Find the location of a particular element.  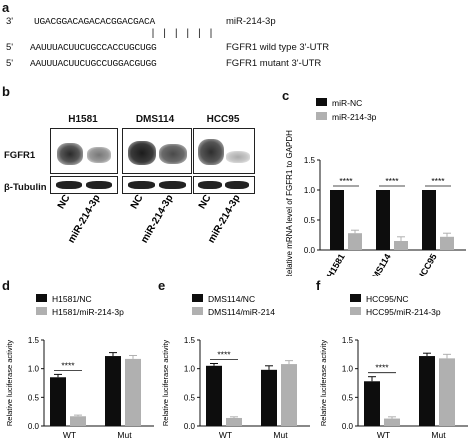

blot-fgfr1-h1581 is located at coordinates (84, 151).